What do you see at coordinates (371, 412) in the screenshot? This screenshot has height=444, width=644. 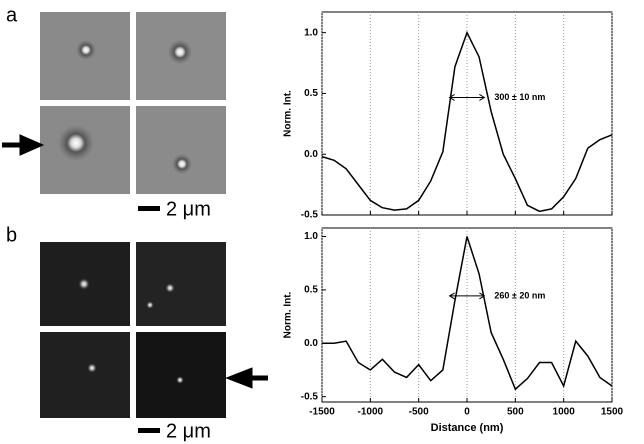 I see `x-tick-label: -1000` at bounding box center [371, 412].